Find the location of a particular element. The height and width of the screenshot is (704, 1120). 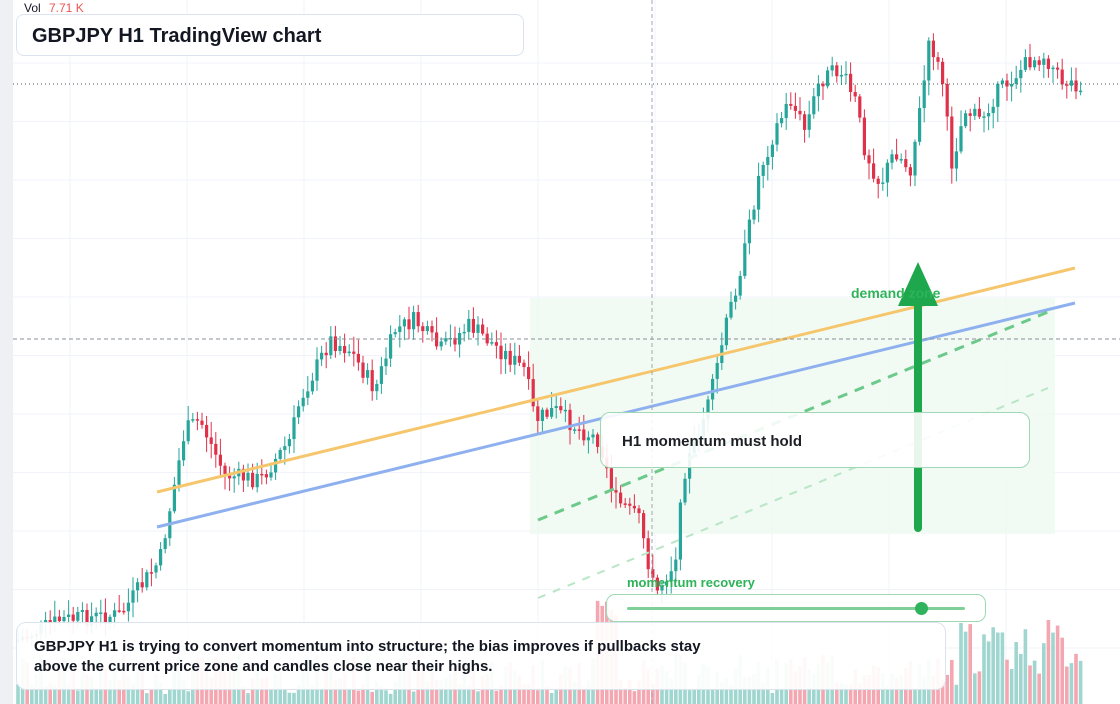

green-dashed-channel-line is located at coordinates (793, 493).